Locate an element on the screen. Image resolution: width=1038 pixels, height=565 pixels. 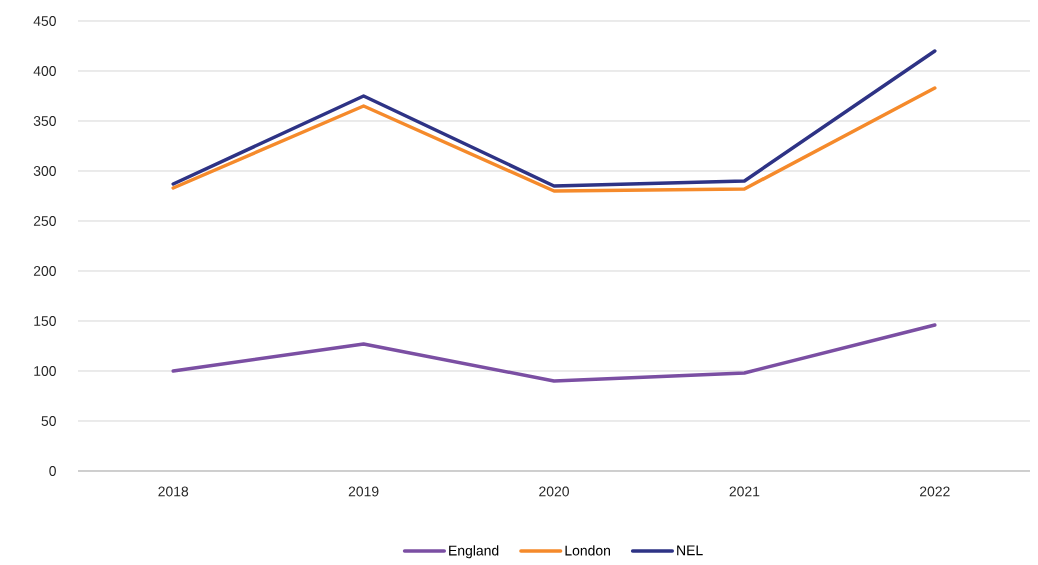
y-tick-label: 100 is located at coordinates (45, 371).